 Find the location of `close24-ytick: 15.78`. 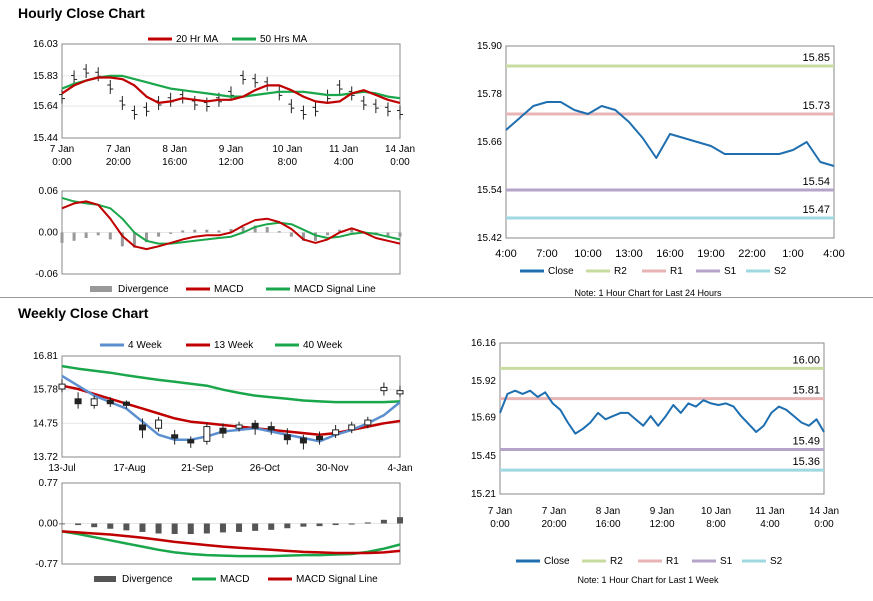

close24-ytick: 15.78 is located at coordinates (489, 94).